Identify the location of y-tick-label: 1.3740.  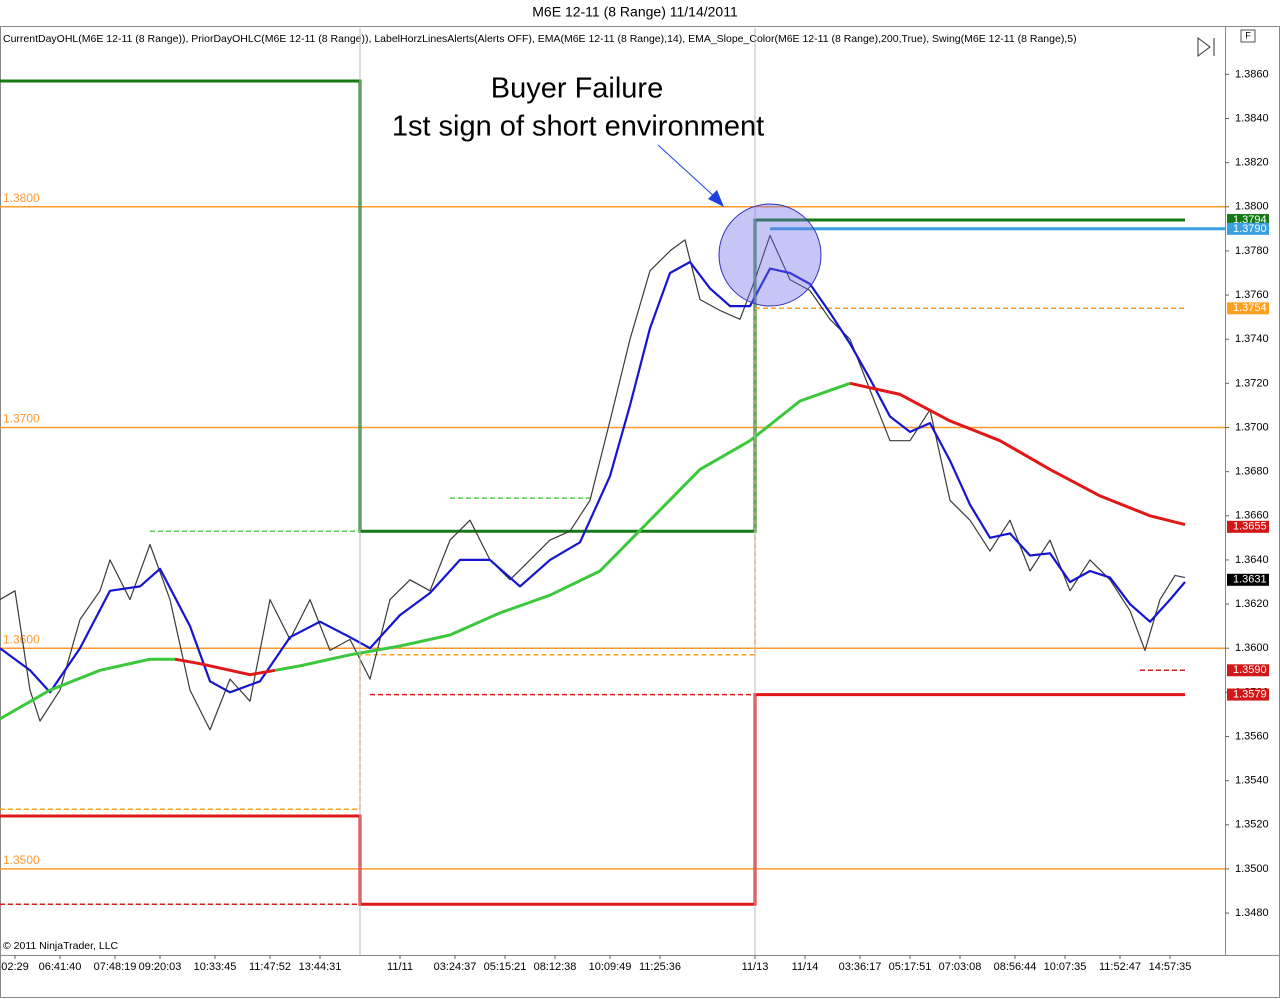
(1252, 339).